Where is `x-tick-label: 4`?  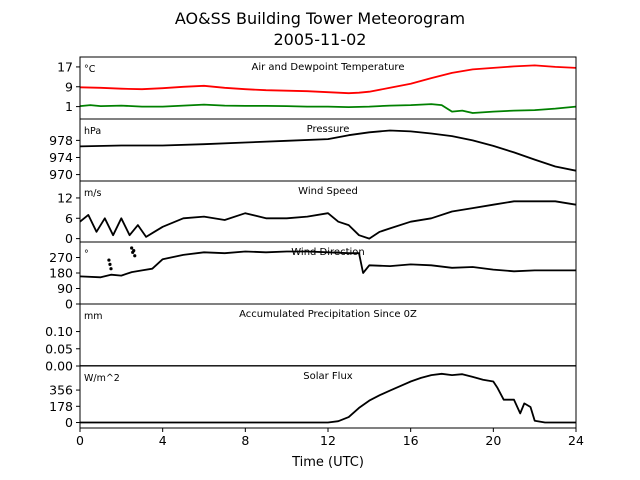
x-tick-label: 4 is located at coordinates (163, 440).